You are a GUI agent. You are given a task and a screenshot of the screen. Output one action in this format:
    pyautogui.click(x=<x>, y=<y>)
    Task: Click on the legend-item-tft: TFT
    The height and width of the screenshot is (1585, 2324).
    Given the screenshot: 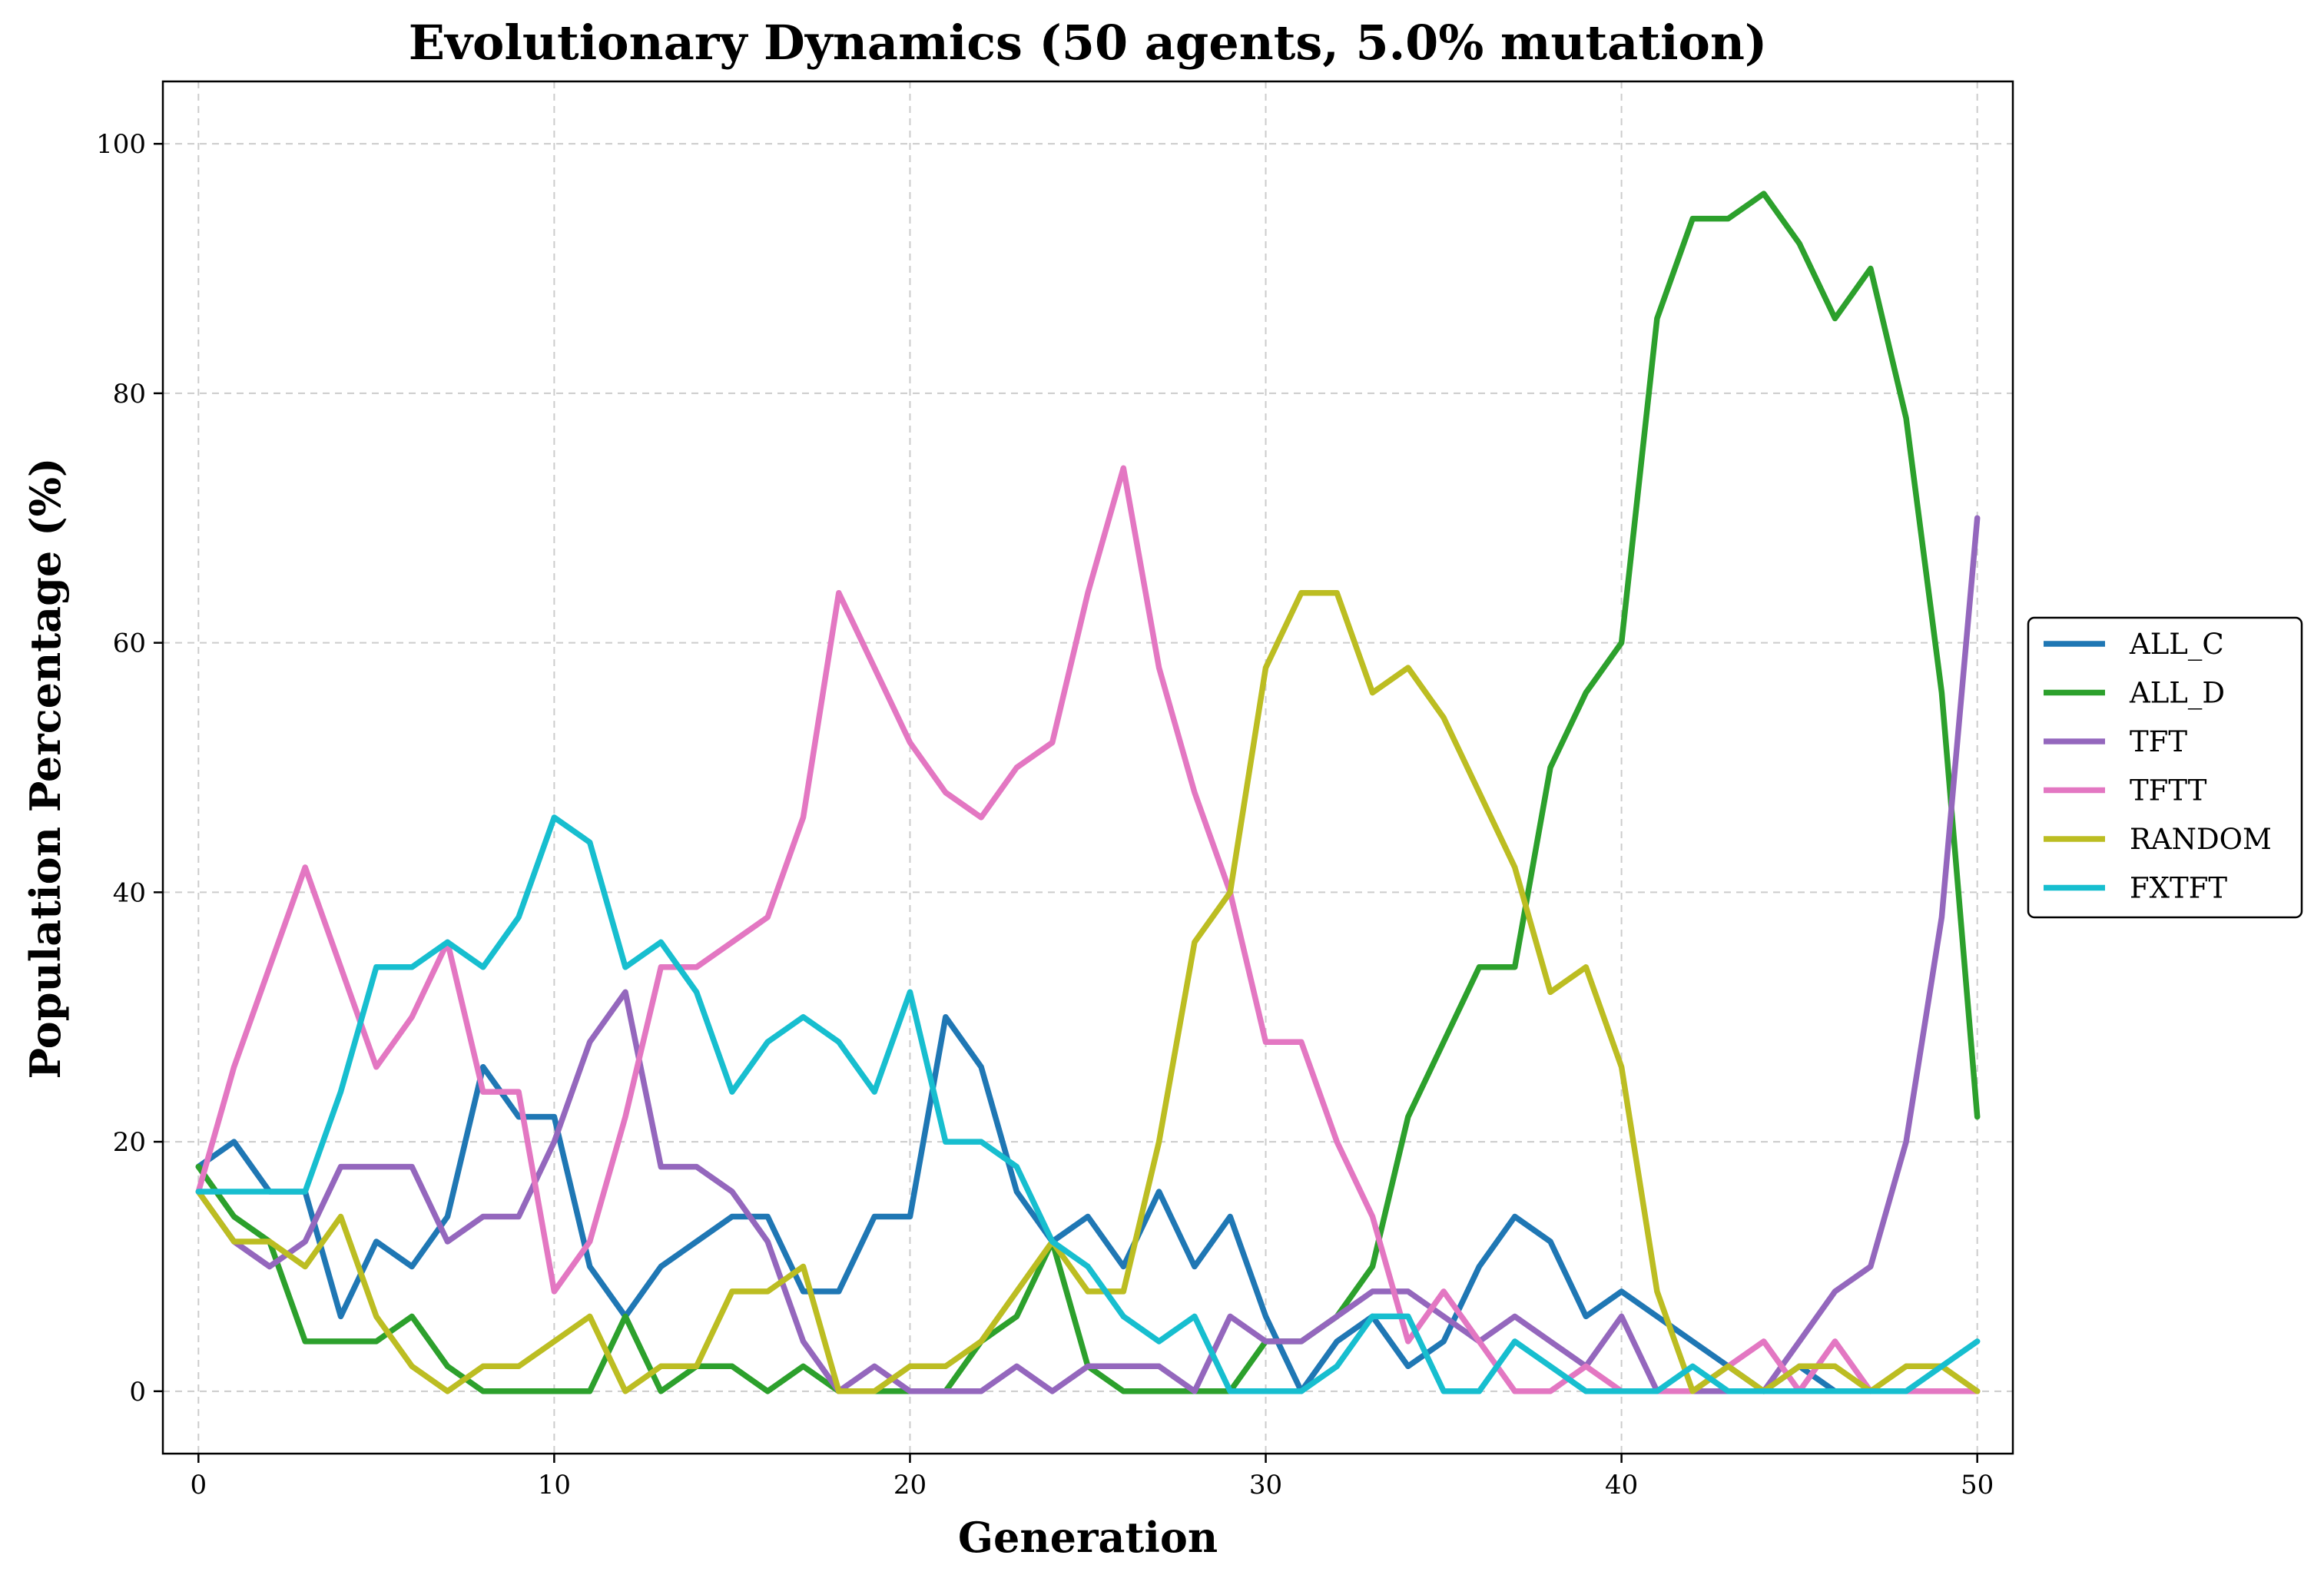 What is the action you would take?
    pyautogui.click(x=2115, y=742)
    